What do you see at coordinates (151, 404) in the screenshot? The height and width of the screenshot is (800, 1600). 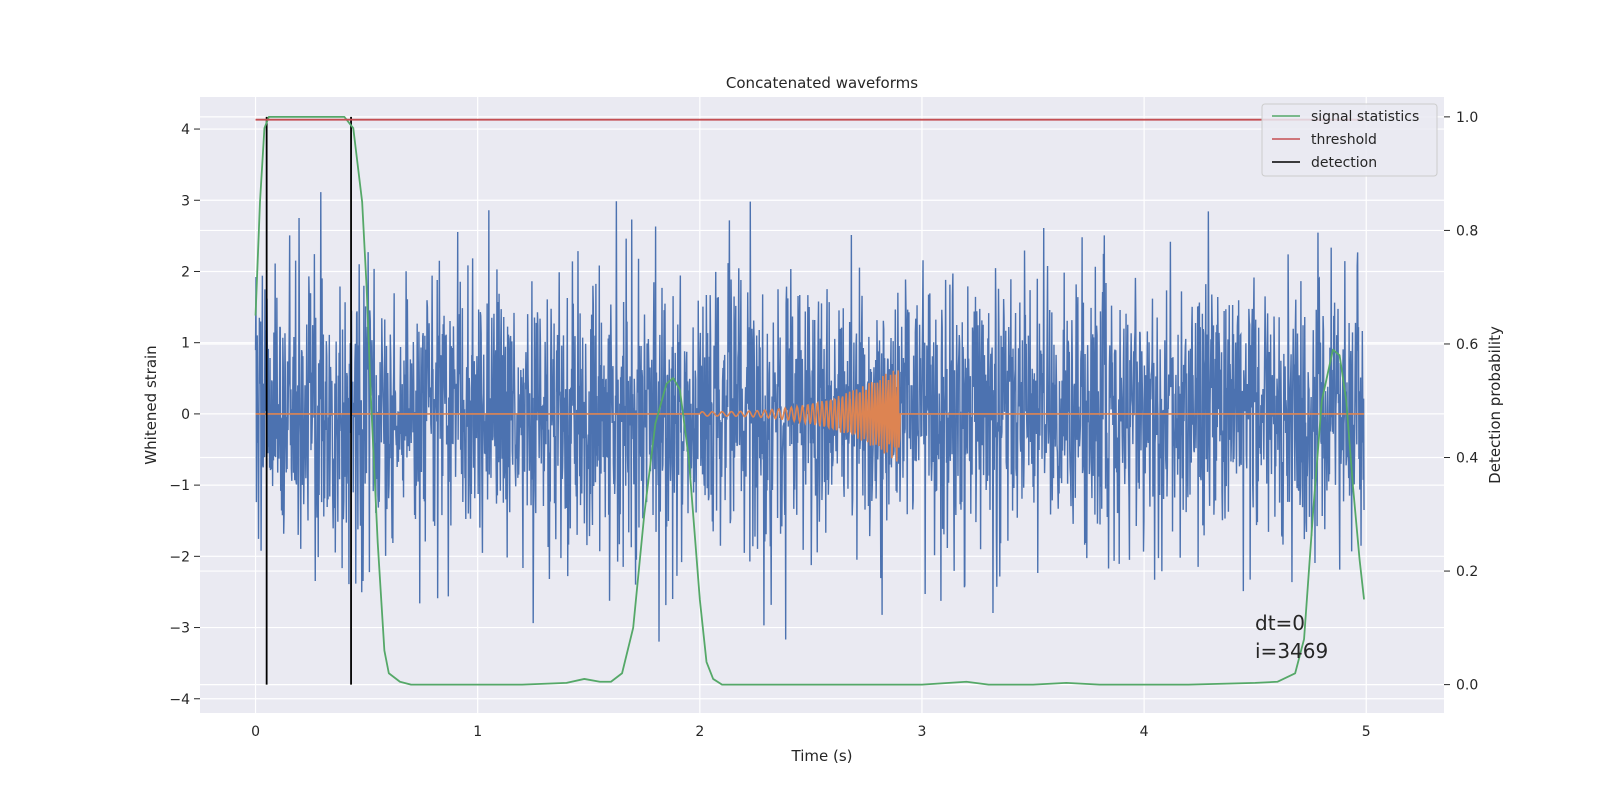 I see `y-axis-label: Whitened strain` at bounding box center [151, 404].